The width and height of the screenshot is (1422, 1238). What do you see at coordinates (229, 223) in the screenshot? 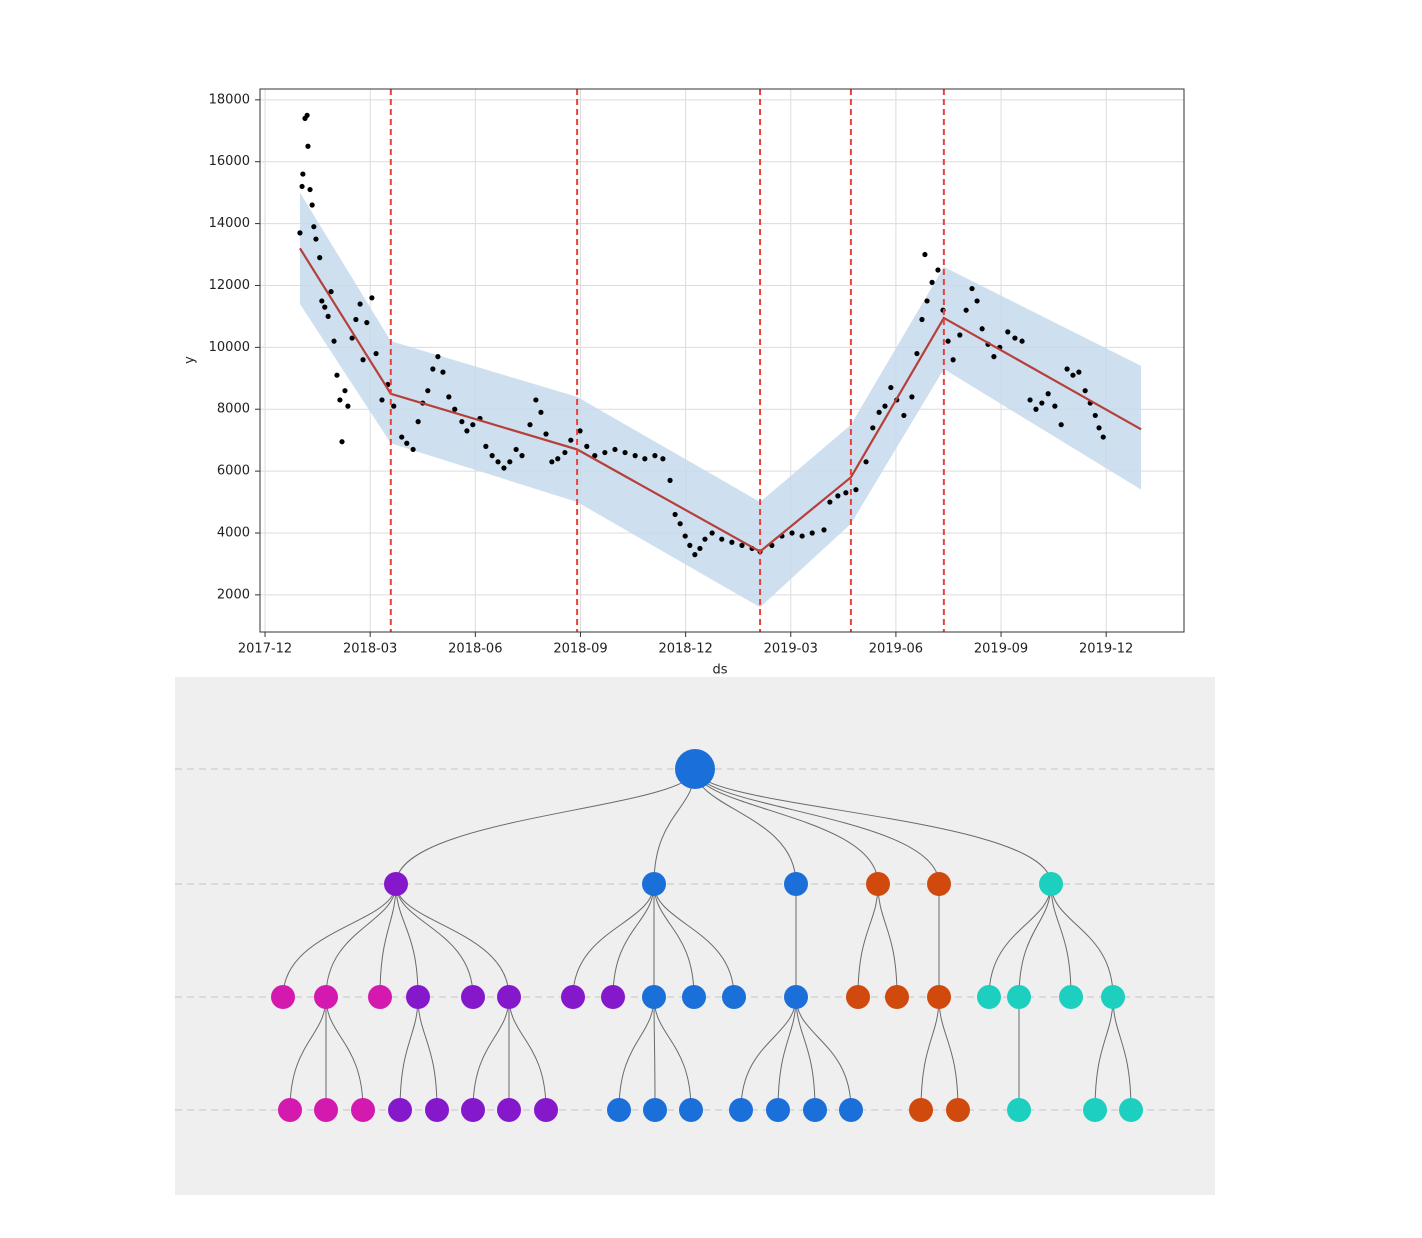
I see `y-tick-label: 14000` at bounding box center [229, 223].